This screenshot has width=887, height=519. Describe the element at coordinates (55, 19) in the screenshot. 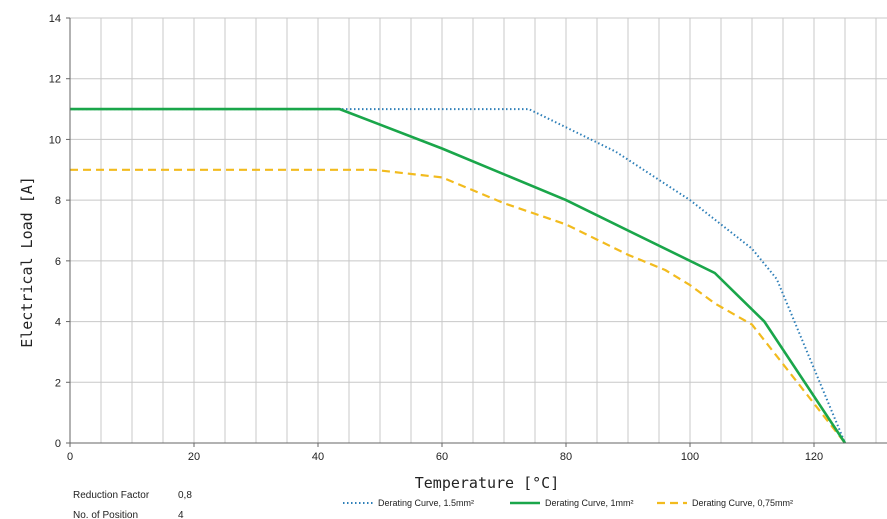

I see `y-tick-label: 14` at that location.